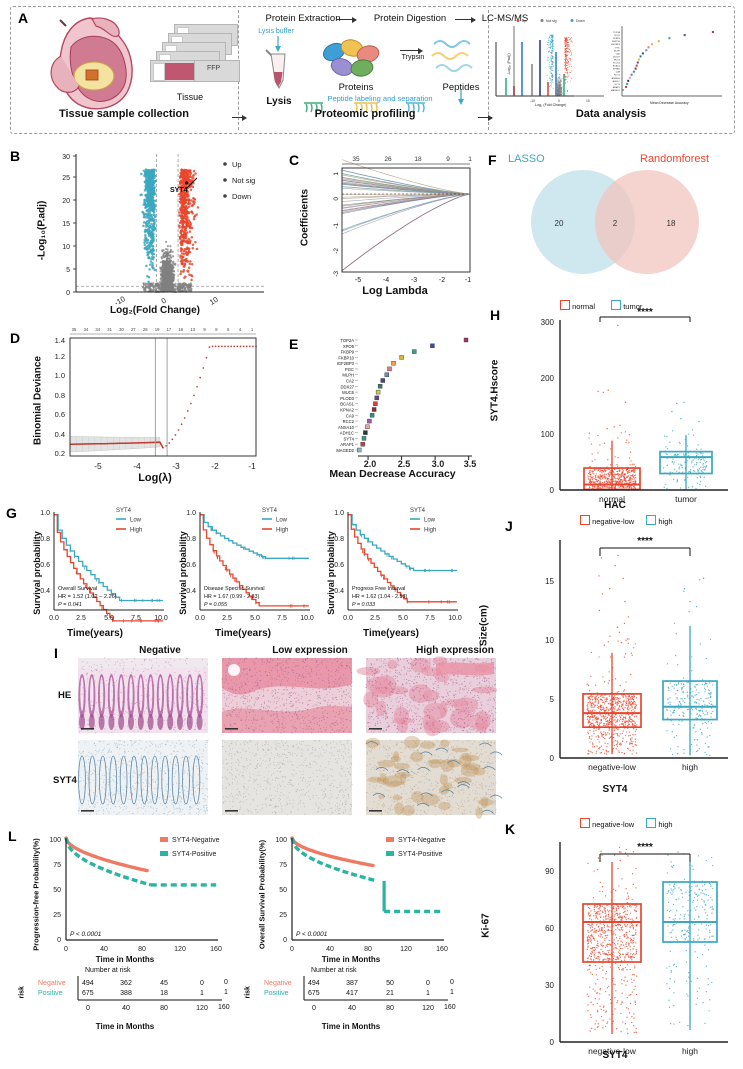 The width and height of the screenshot is (743, 1069). Describe the element at coordinates (617, 61) in the screenshot. I see `svg-text: MUC6` at that location.